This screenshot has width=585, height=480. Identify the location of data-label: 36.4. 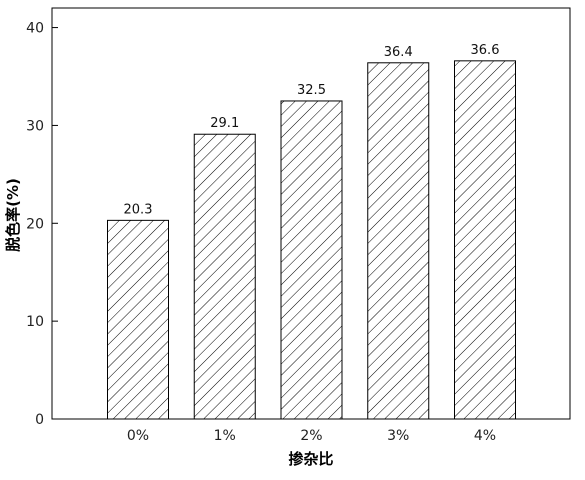
(398, 52).